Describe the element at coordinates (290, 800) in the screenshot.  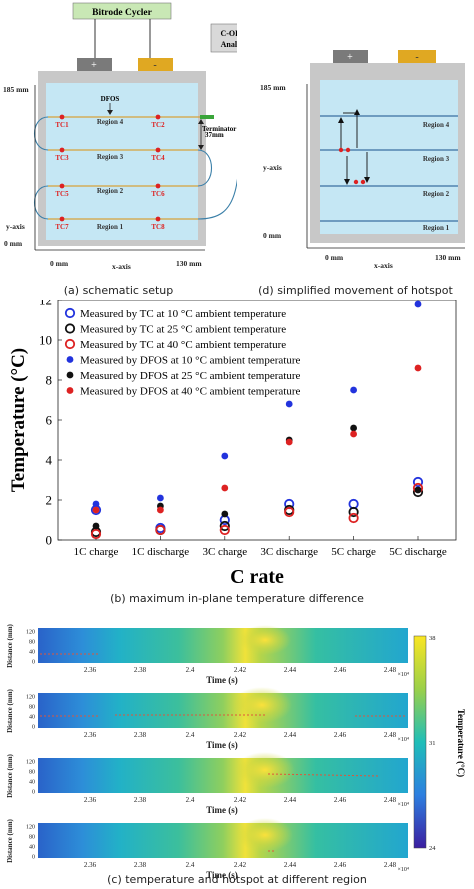
I see `heatmap-x-tick: 2.44` at that location.